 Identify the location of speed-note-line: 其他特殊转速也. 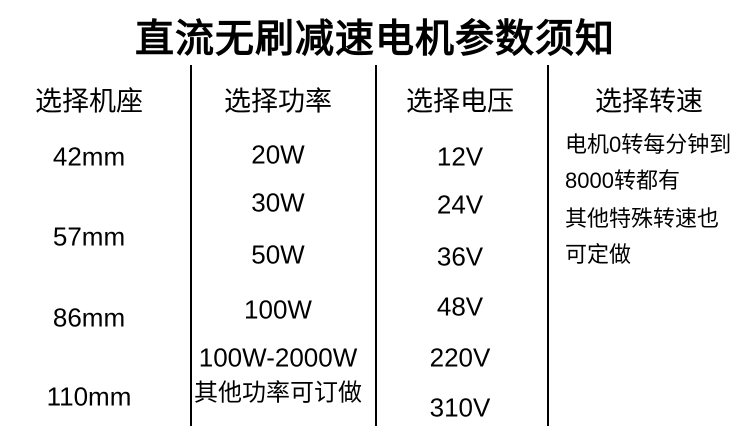
(642, 218).